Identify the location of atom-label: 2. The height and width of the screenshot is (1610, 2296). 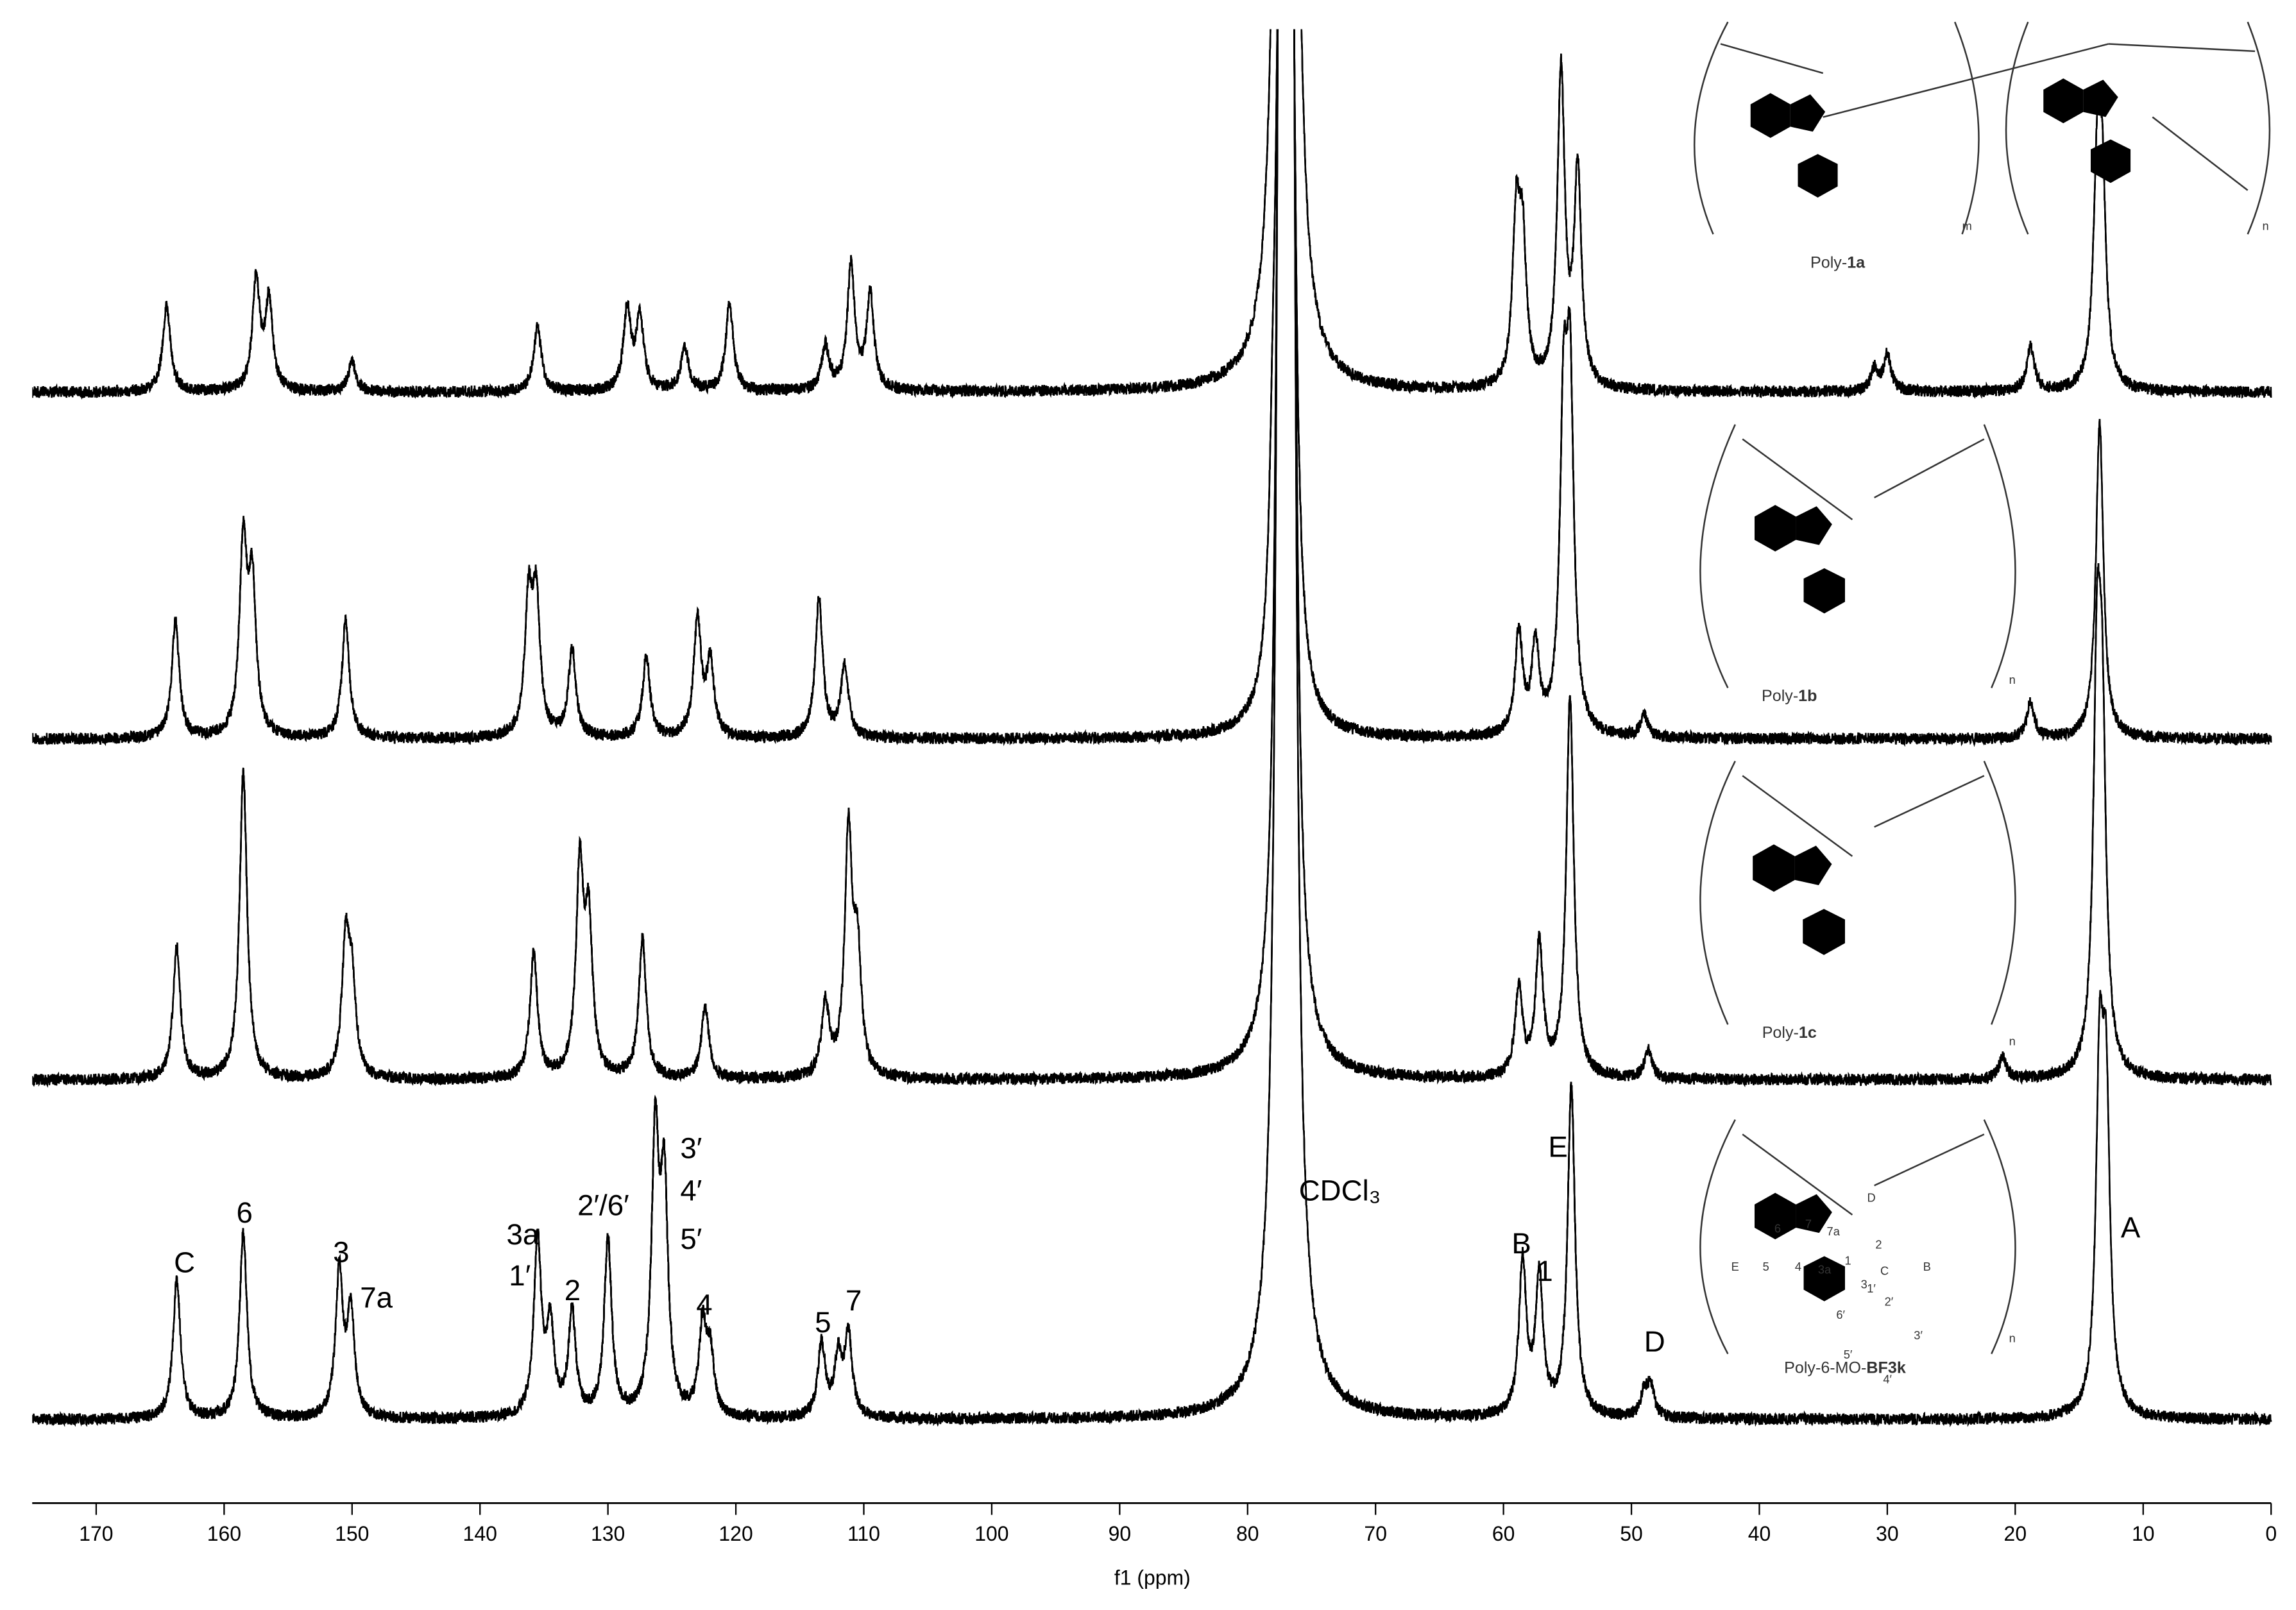
(1878, 1244).